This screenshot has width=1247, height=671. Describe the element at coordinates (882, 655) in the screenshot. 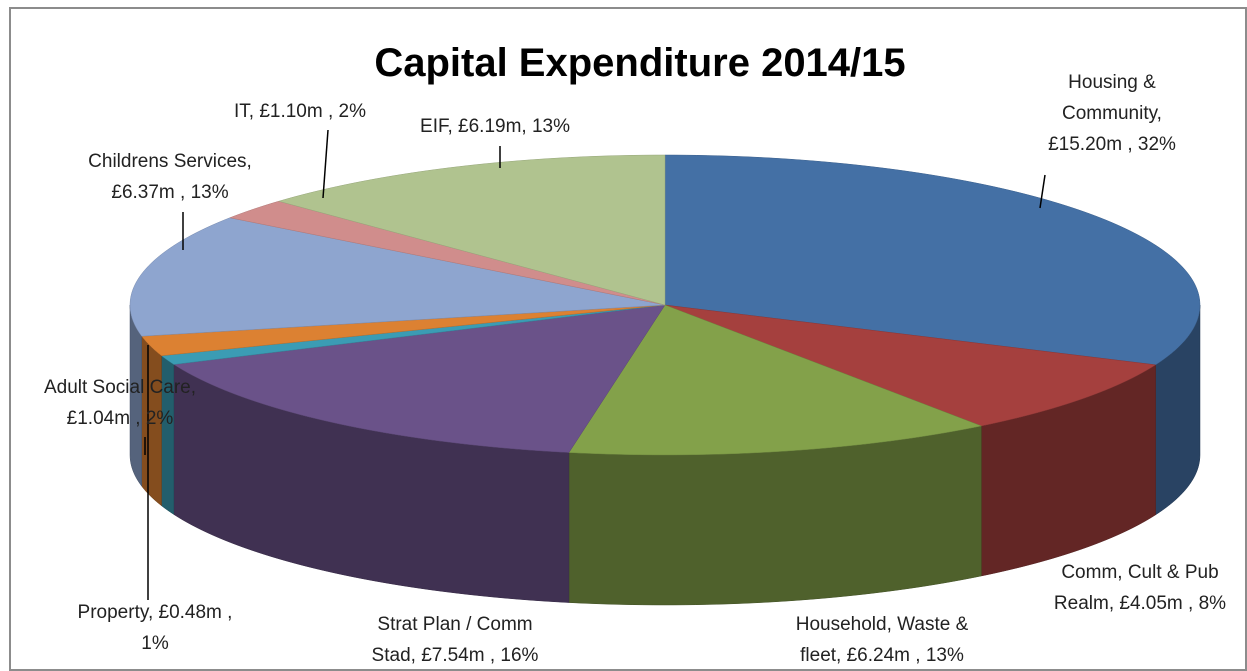

I see `data-label-line: fleet, £6.24m , 13%` at that location.